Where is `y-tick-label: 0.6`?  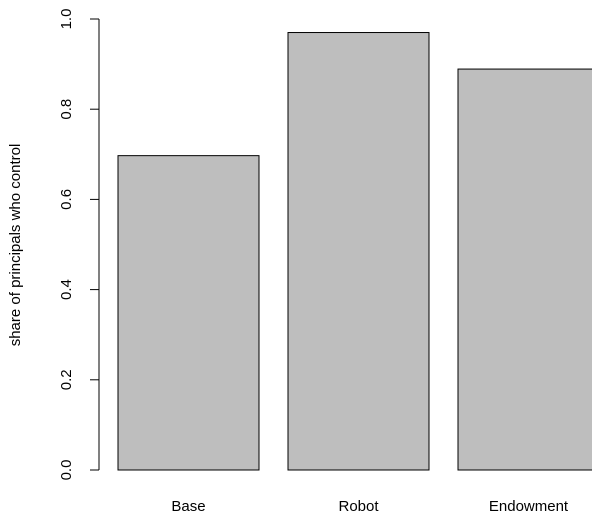 y-tick-label: 0.6 is located at coordinates (66, 199).